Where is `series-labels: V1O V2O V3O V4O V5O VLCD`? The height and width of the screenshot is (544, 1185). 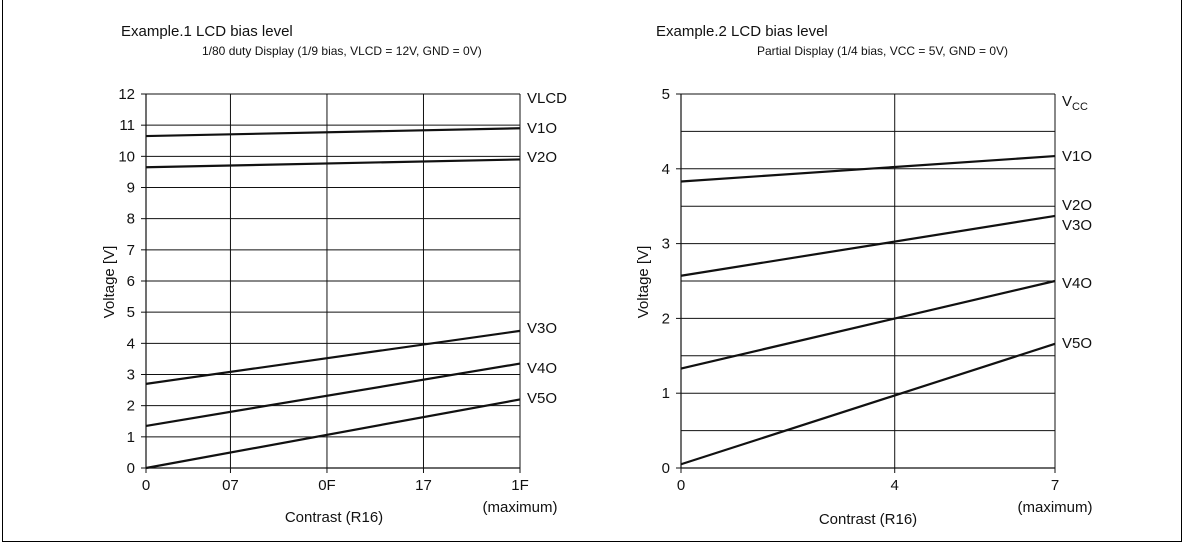
series-labels: V1O V2O V3O V4O V5O VLCD is located at coordinates (547, 248).